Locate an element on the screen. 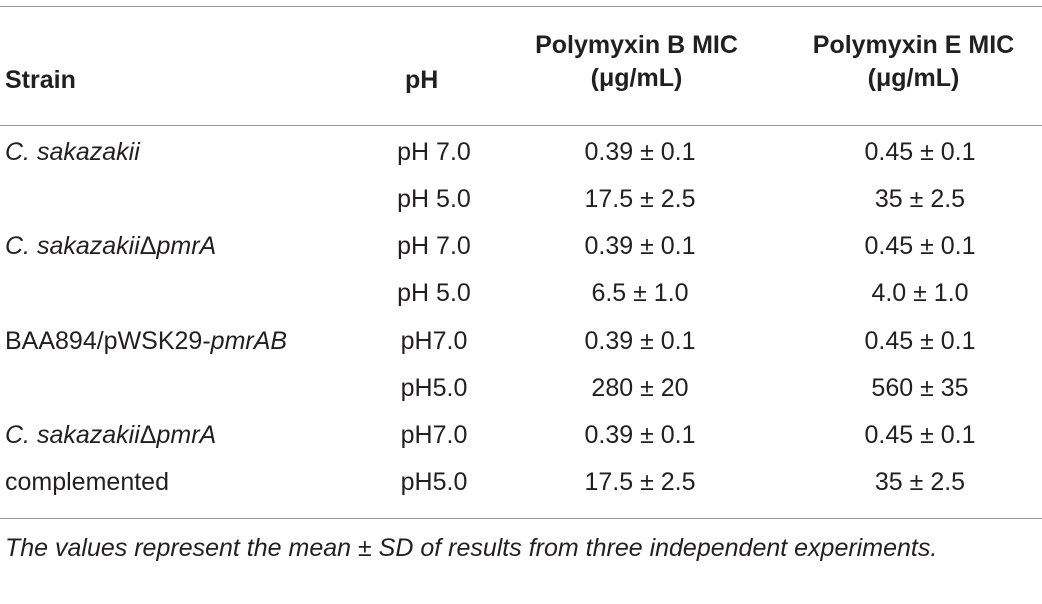 This screenshot has height=604, width=1042. table-row-4-polymyxin-e: 4.0 ± 1.0 is located at coordinates (920, 293).